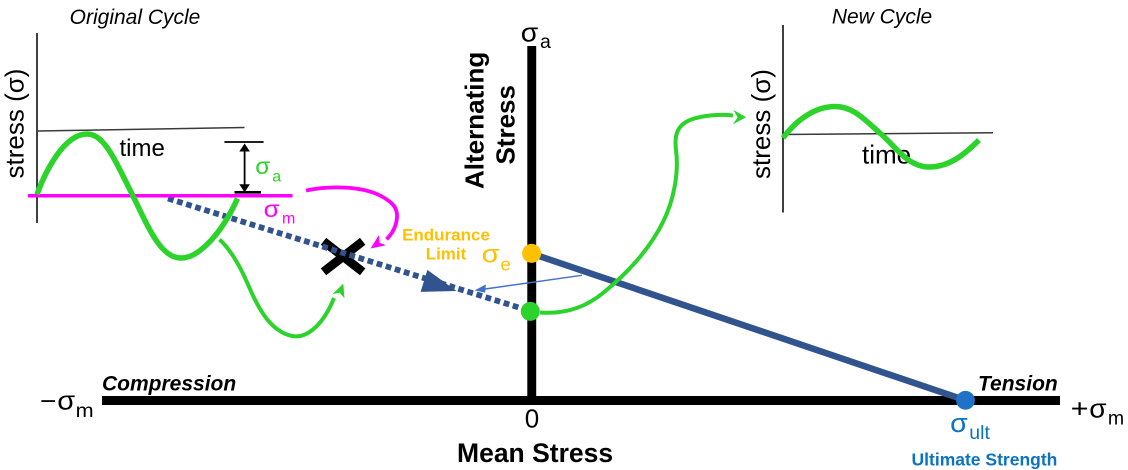 The image size is (1128, 470). Describe the element at coordinates (446, 235) in the screenshot. I see `svg-text: Endurance` at that location.